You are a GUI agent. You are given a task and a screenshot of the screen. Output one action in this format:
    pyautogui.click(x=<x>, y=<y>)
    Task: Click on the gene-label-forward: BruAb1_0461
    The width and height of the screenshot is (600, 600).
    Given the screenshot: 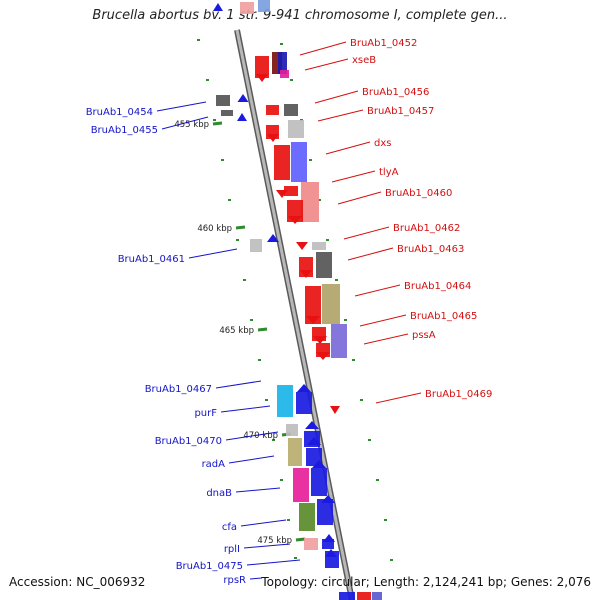 What is the action you would take?
    pyautogui.click(x=151, y=259)
    